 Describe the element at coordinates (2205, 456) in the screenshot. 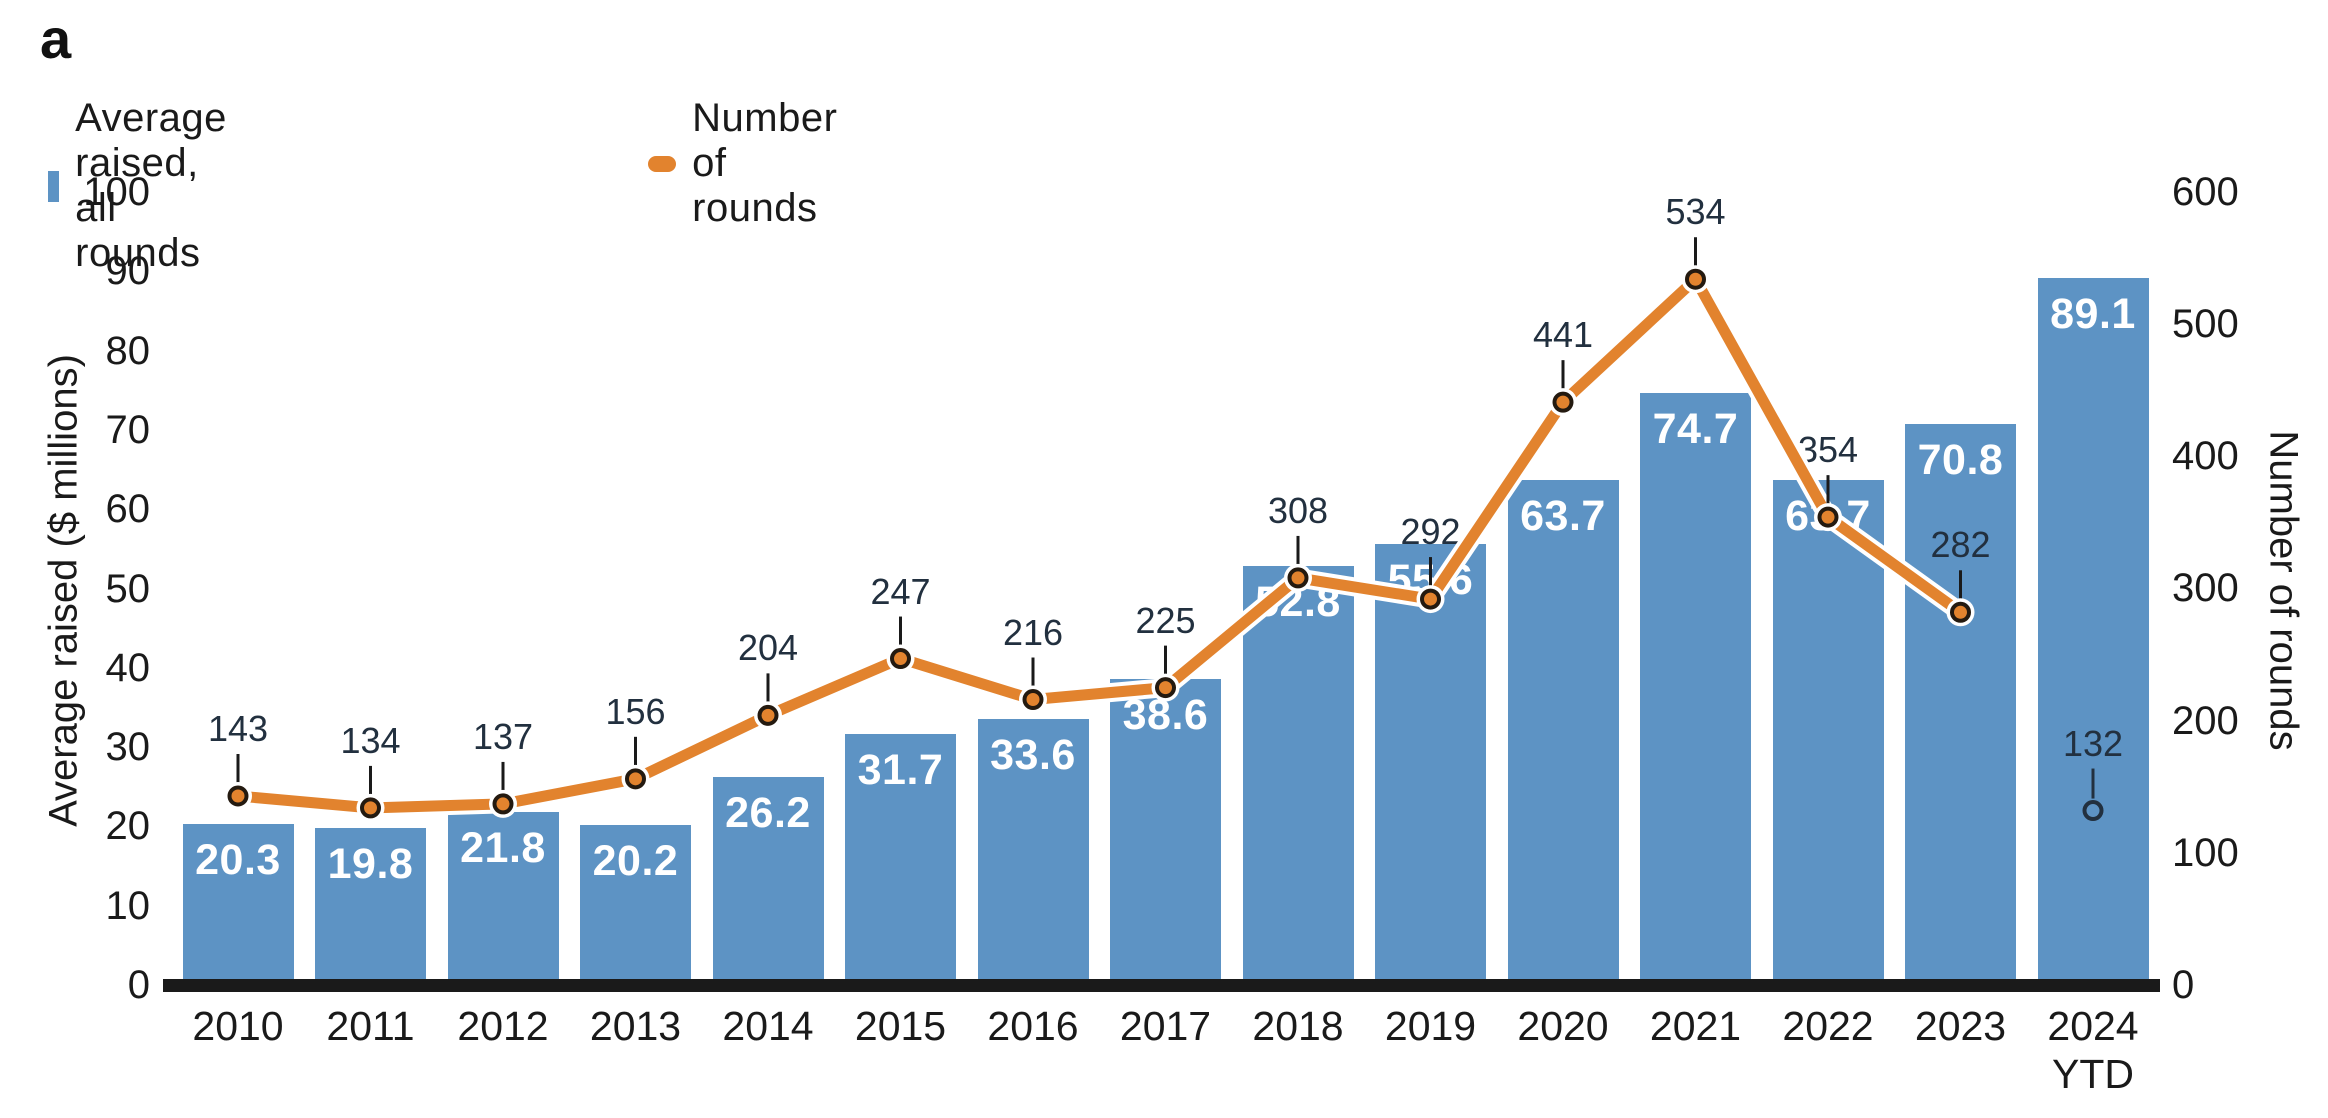

I see `right-axis-tick: 400` at that location.